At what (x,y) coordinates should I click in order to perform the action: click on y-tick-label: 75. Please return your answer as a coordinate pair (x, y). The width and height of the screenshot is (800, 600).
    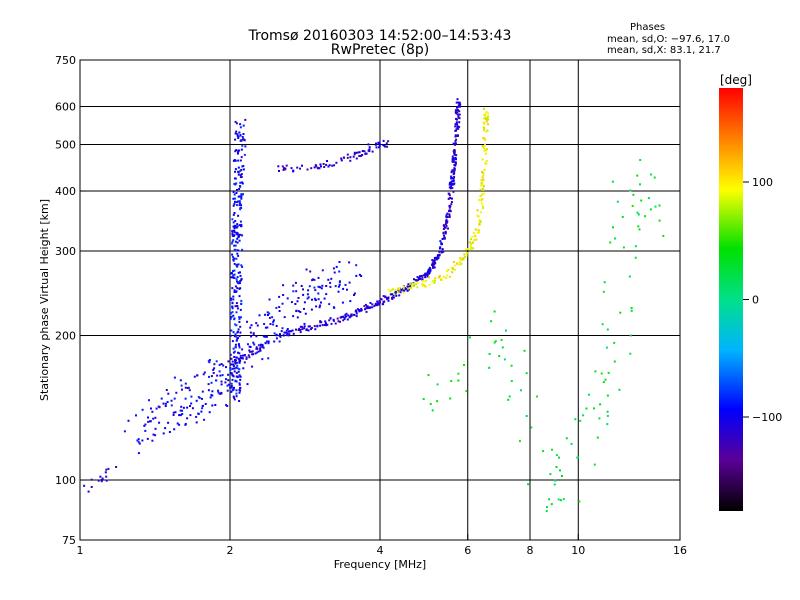
    Looking at the image, I should click on (69, 540).